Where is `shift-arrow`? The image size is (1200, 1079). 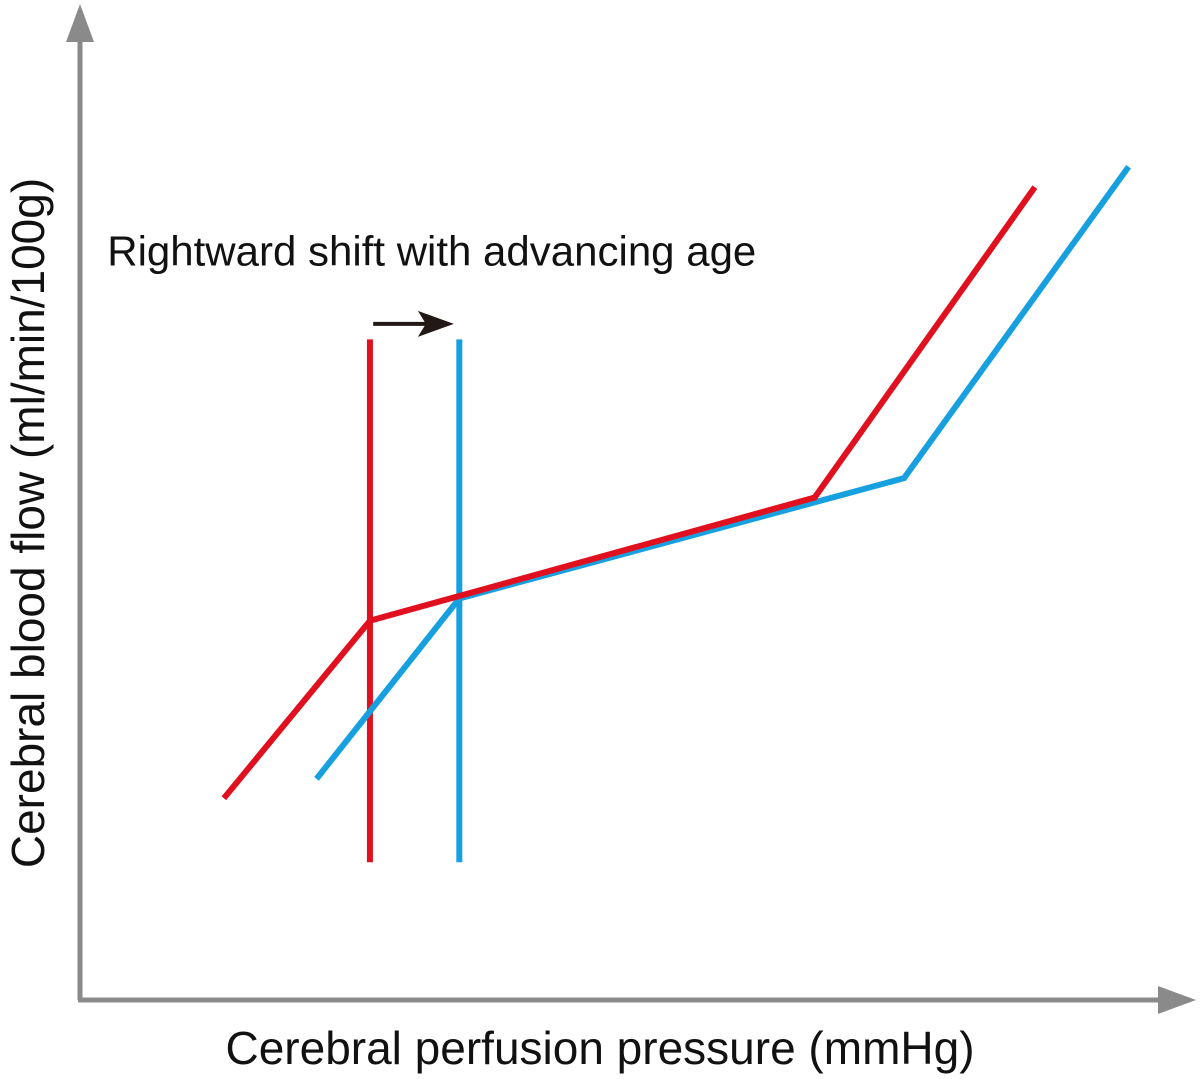
shift-arrow is located at coordinates (413, 323).